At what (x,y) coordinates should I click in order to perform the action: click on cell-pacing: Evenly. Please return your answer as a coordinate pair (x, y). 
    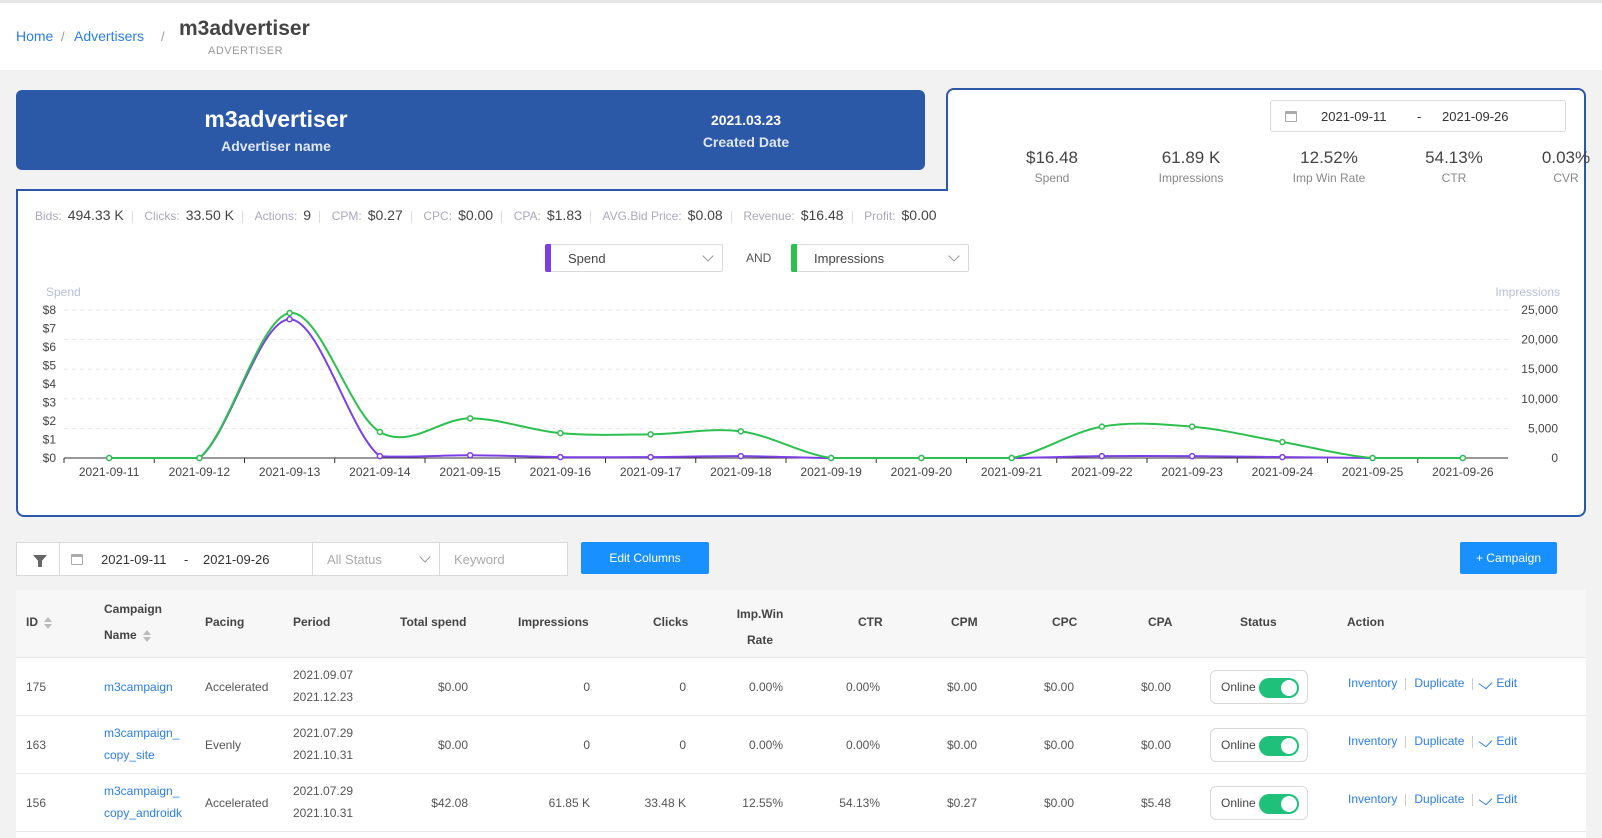
    Looking at the image, I should click on (223, 745).